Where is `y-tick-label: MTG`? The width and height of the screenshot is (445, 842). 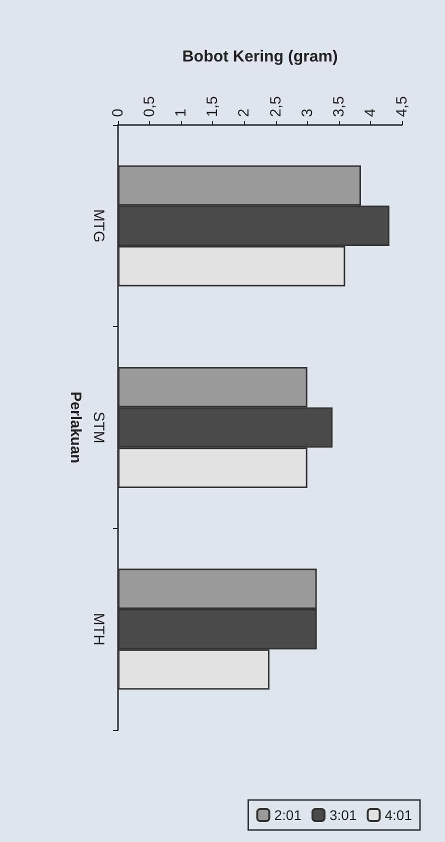 y-tick-label: MTG is located at coordinates (98, 225).